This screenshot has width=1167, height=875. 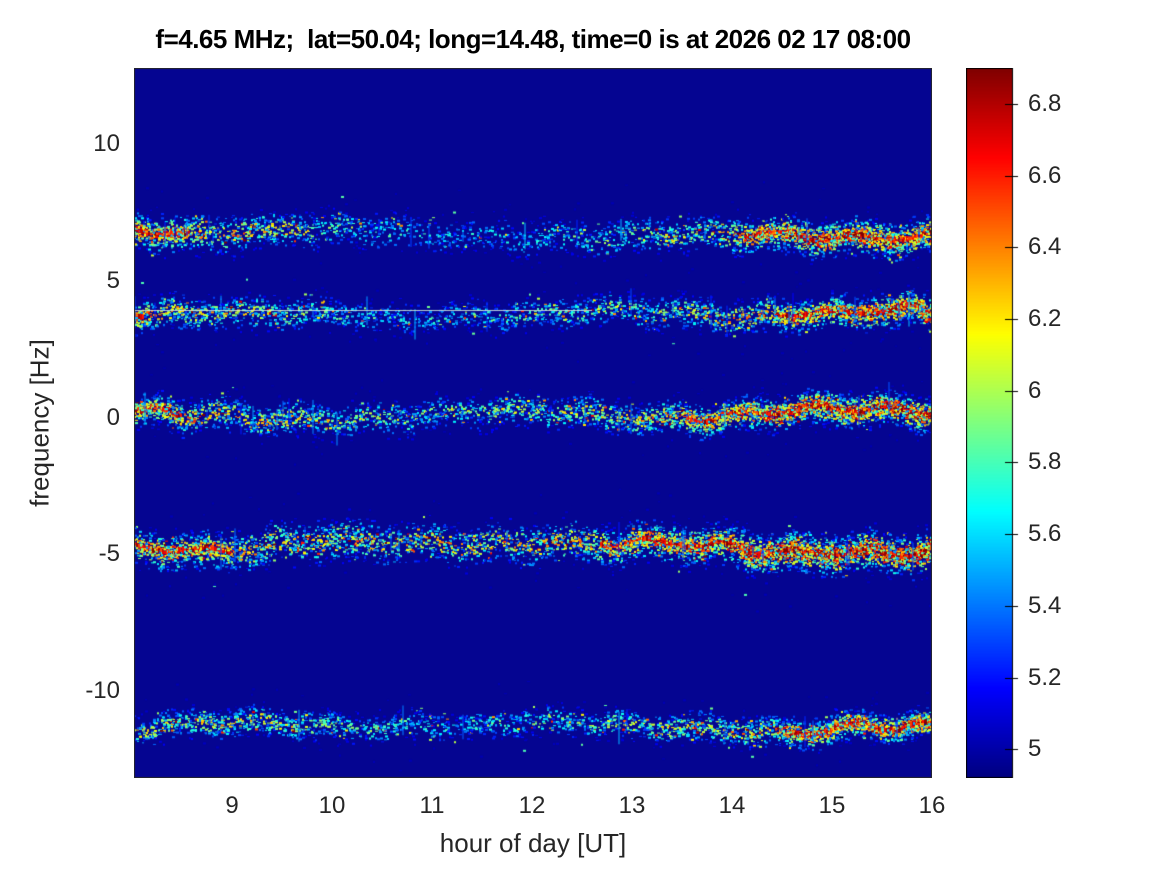 What do you see at coordinates (994, 423) in the screenshot?
I see `colorbar` at bounding box center [994, 423].